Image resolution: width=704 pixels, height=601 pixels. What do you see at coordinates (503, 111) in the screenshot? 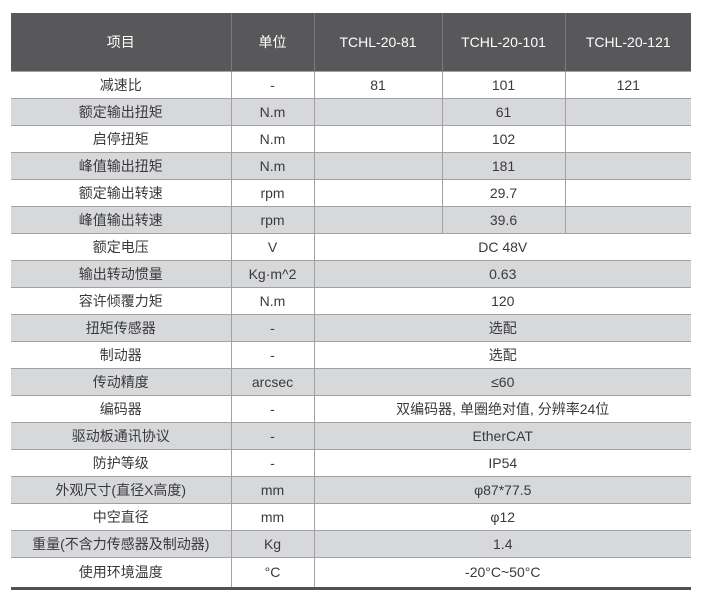
I see `spec-value-cell: 61` at bounding box center [503, 111].